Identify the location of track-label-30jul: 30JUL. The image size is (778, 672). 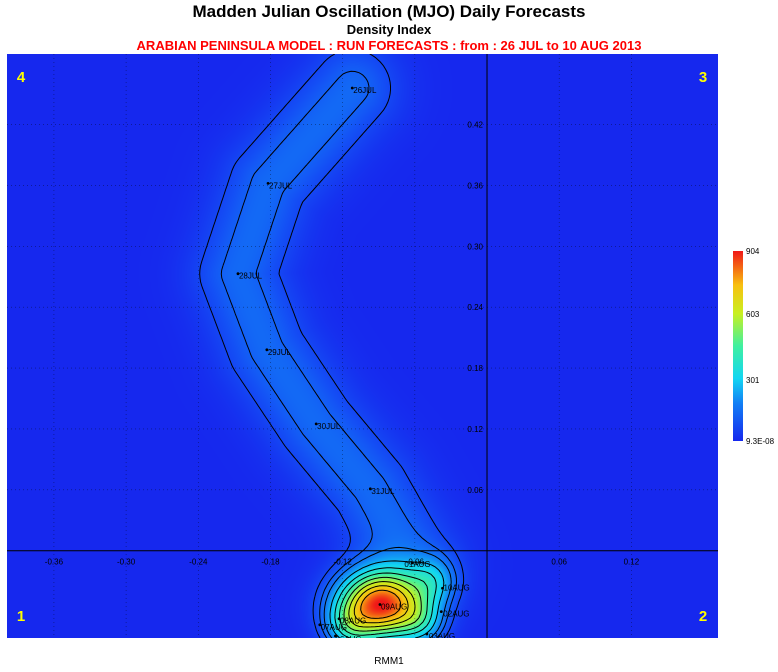
(329, 426).